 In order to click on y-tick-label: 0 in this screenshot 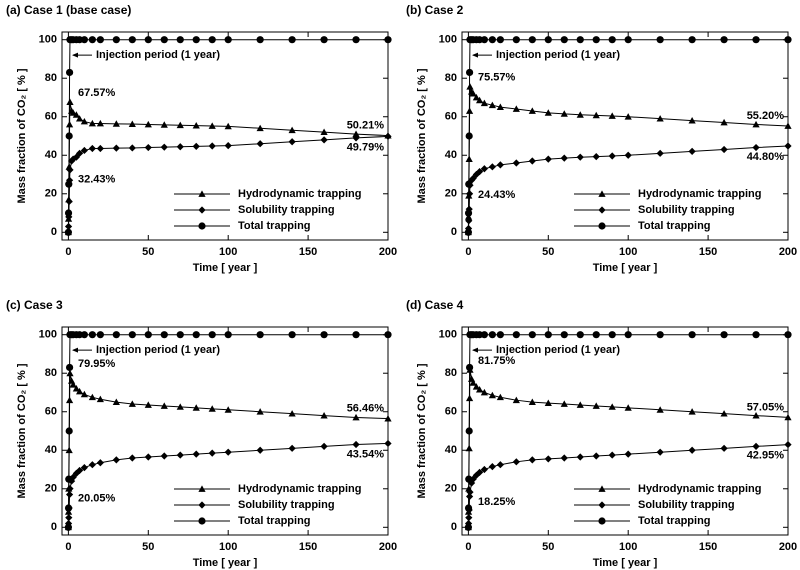, I will do `click(454, 527)`.